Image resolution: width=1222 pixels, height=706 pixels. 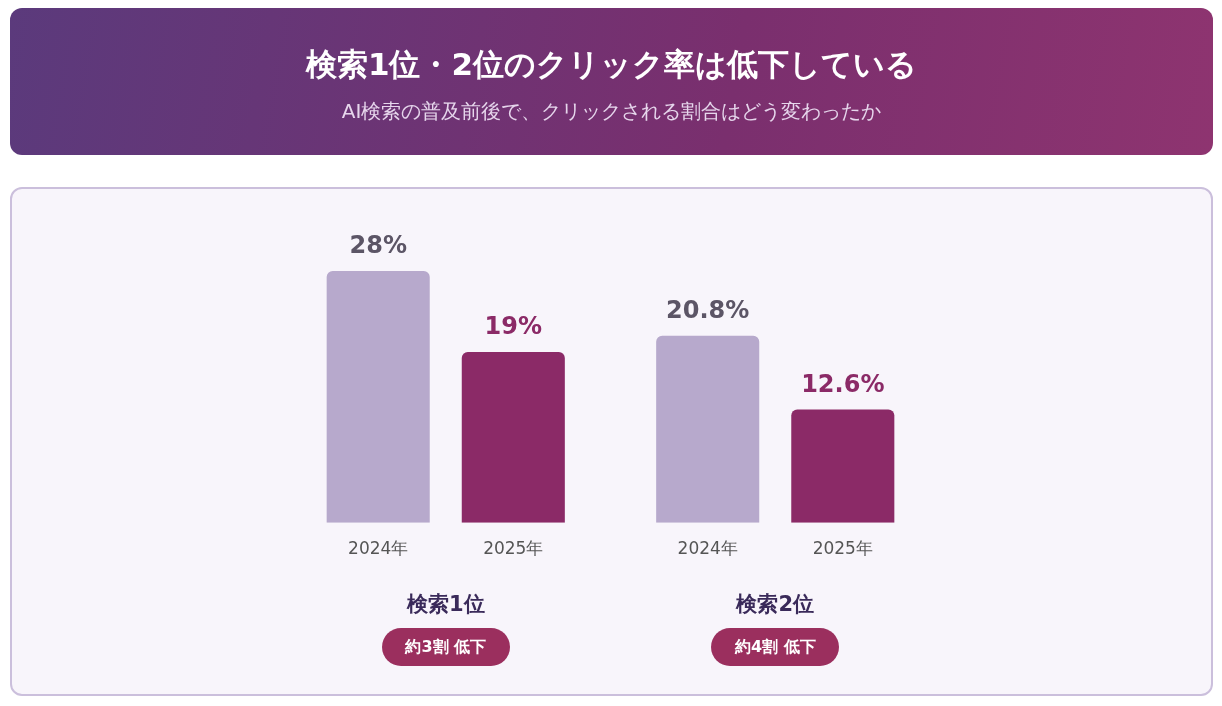 What do you see at coordinates (775, 647) in the screenshot?
I see `badge: 約4割 低下` at bounding box center [775, 647].